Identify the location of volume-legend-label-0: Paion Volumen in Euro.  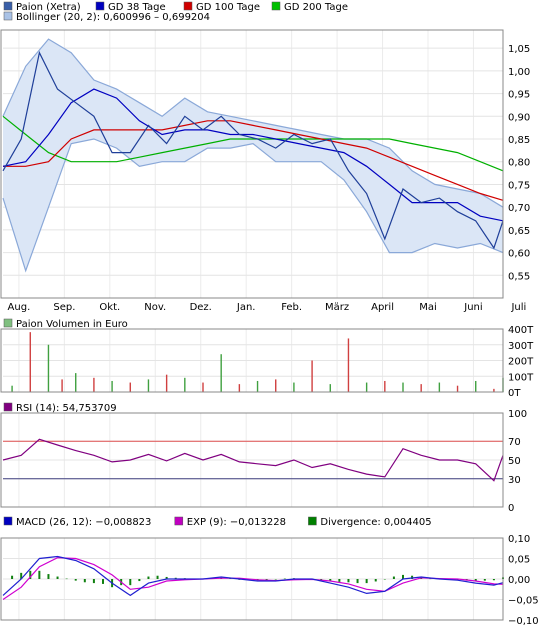
(72, 324).